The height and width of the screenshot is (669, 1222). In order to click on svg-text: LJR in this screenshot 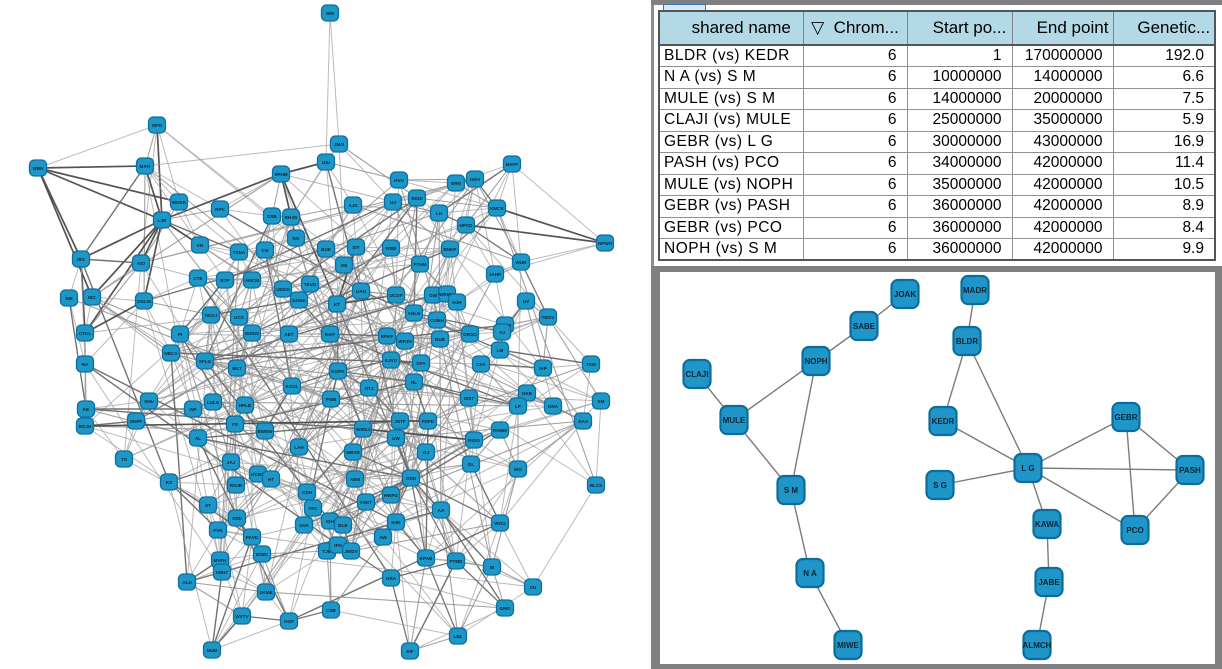, I will do `click(162, 220)`.